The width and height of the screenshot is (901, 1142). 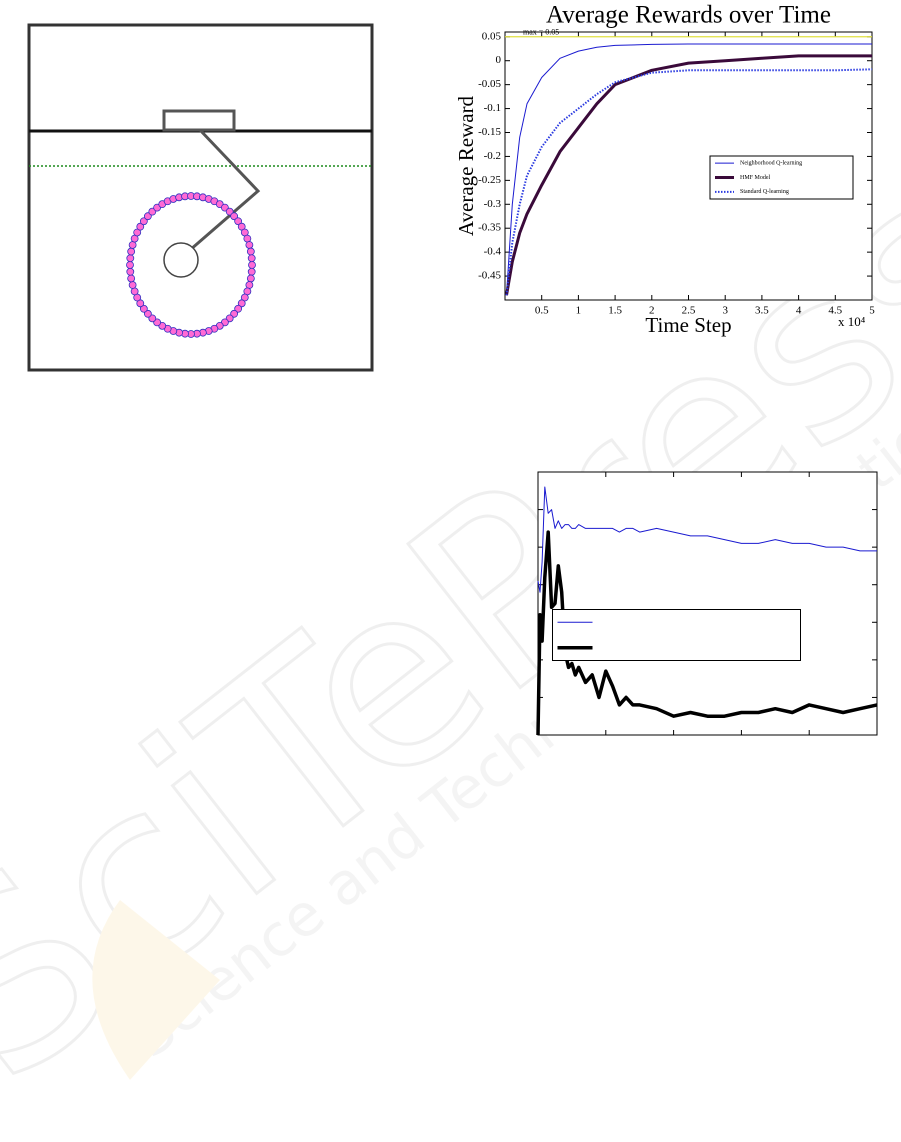 I want to click on diagram-frame, so click(x=200, y=197).